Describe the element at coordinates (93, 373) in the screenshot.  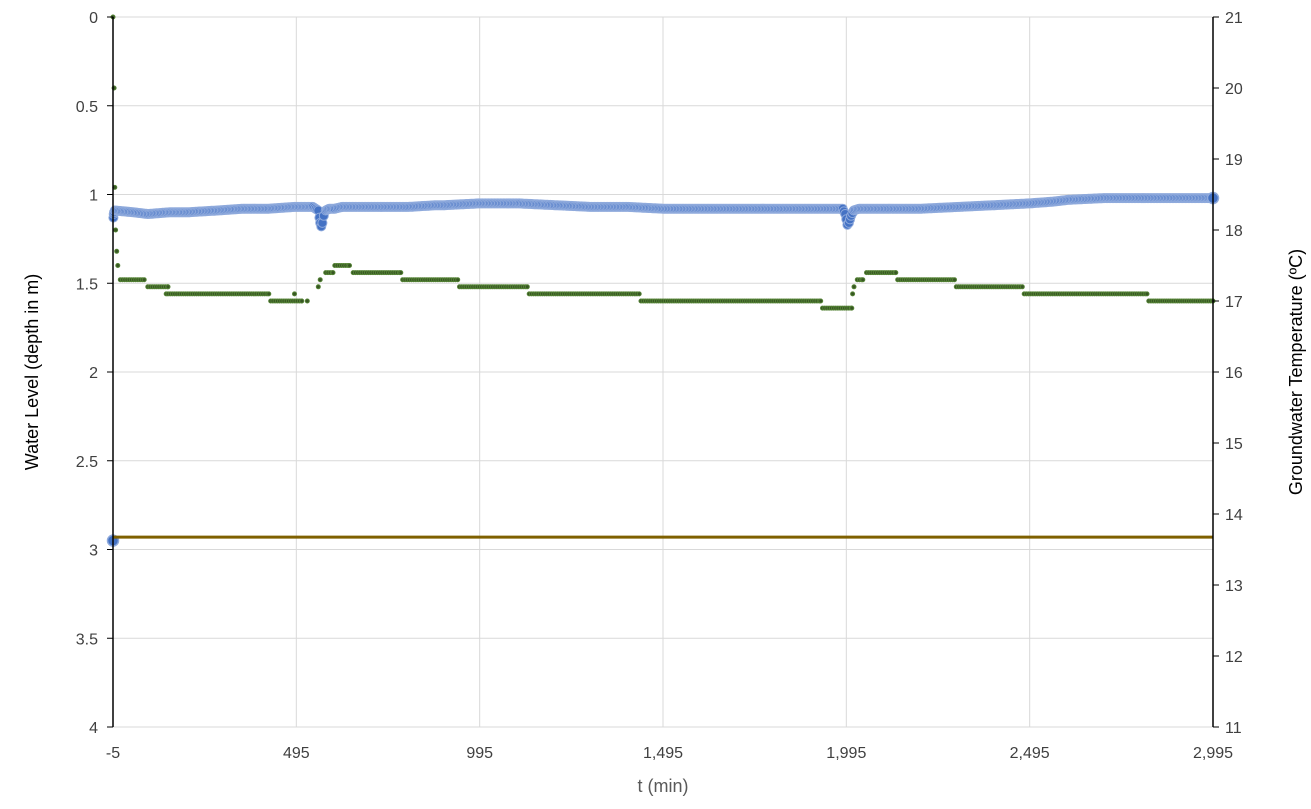
I see `y-left-tick-label: 2` at that location.